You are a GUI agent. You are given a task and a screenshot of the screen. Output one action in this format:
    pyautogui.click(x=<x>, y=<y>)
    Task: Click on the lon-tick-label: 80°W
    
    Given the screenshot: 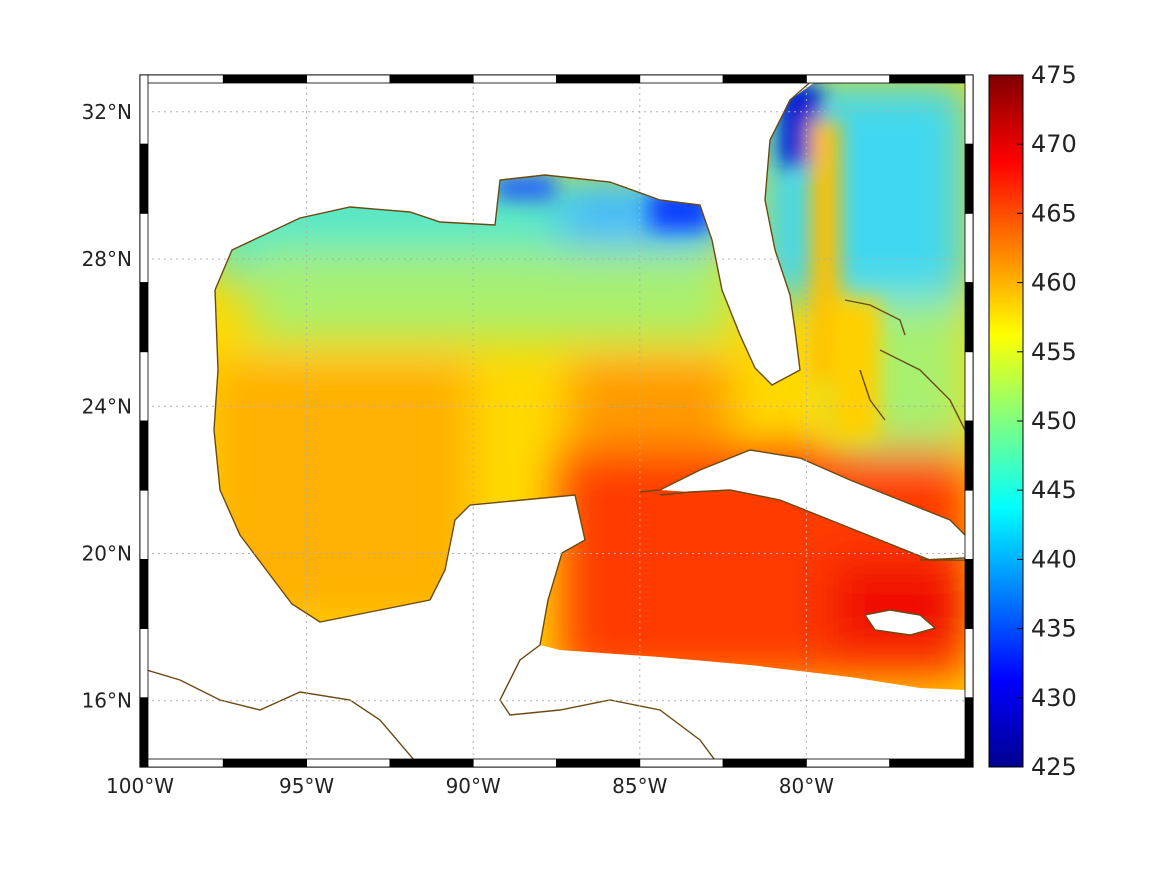 What is the action you would take?
    pyautogui.click(x=806, y=786)
    